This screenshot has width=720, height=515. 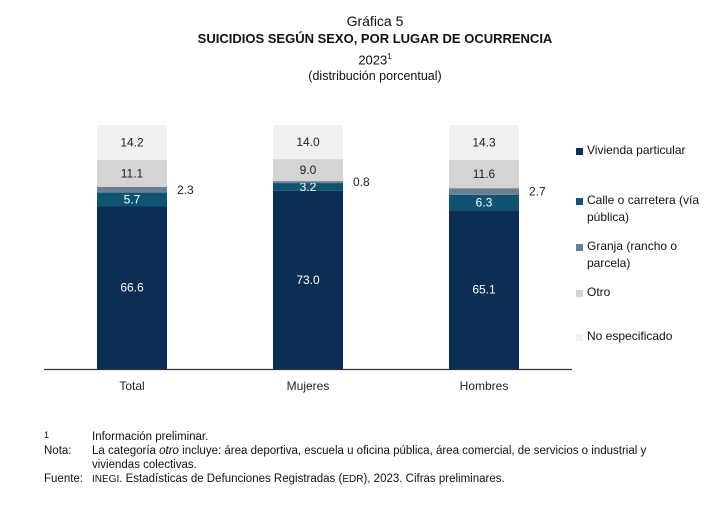 I want to click on bar-segment-hombres-vivienda-particular, so click(x=484, y=289).